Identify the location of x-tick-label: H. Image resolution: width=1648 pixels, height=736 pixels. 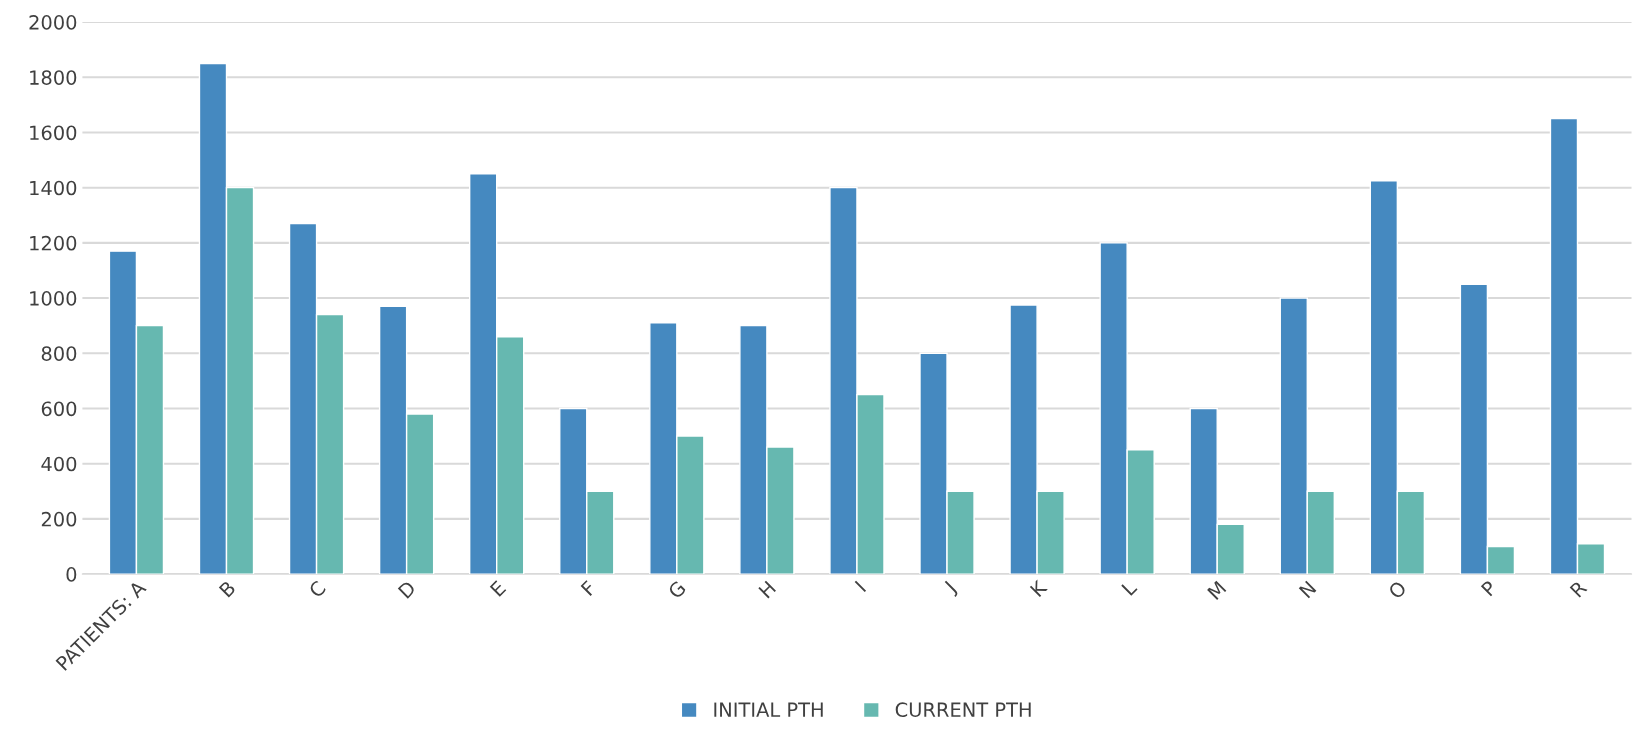
(767, 589).